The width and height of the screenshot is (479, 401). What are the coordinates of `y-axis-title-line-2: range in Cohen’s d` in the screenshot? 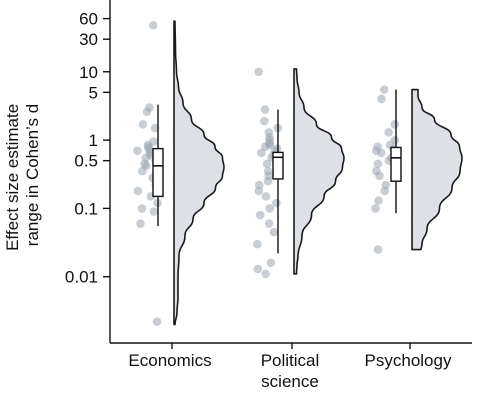 It's located at (32, 175).